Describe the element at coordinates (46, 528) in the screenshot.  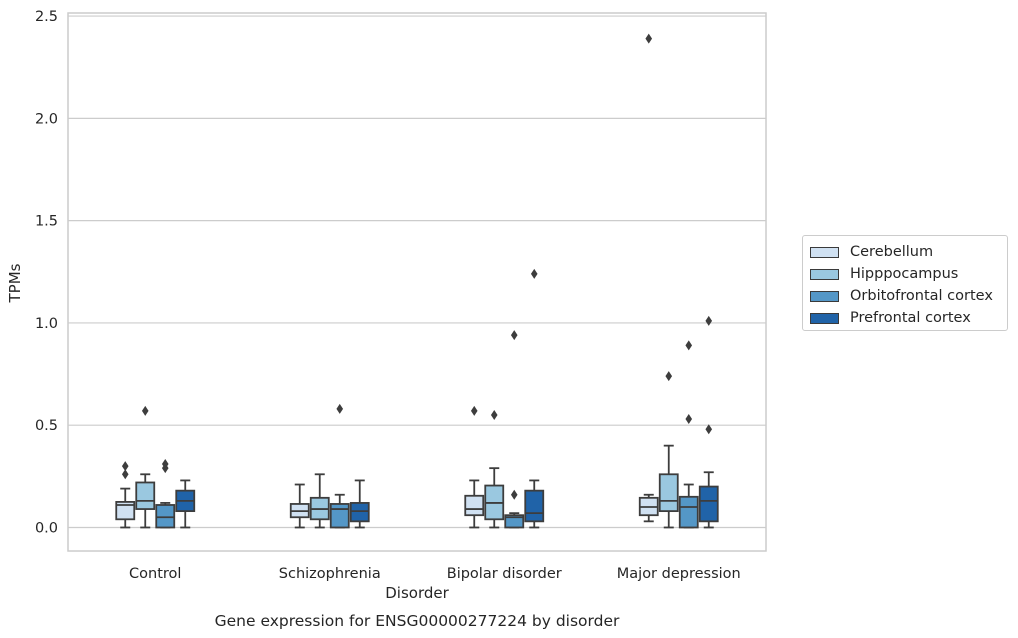
I see `y-tick-label: 0.0` at that location.